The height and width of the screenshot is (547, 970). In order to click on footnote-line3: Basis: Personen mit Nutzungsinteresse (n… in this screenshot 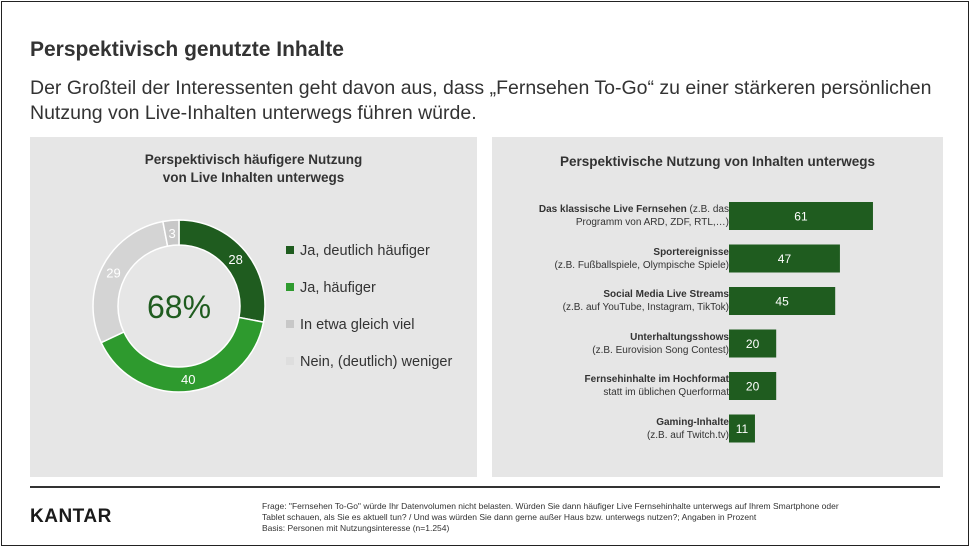, I will do `click(356, 528)`.